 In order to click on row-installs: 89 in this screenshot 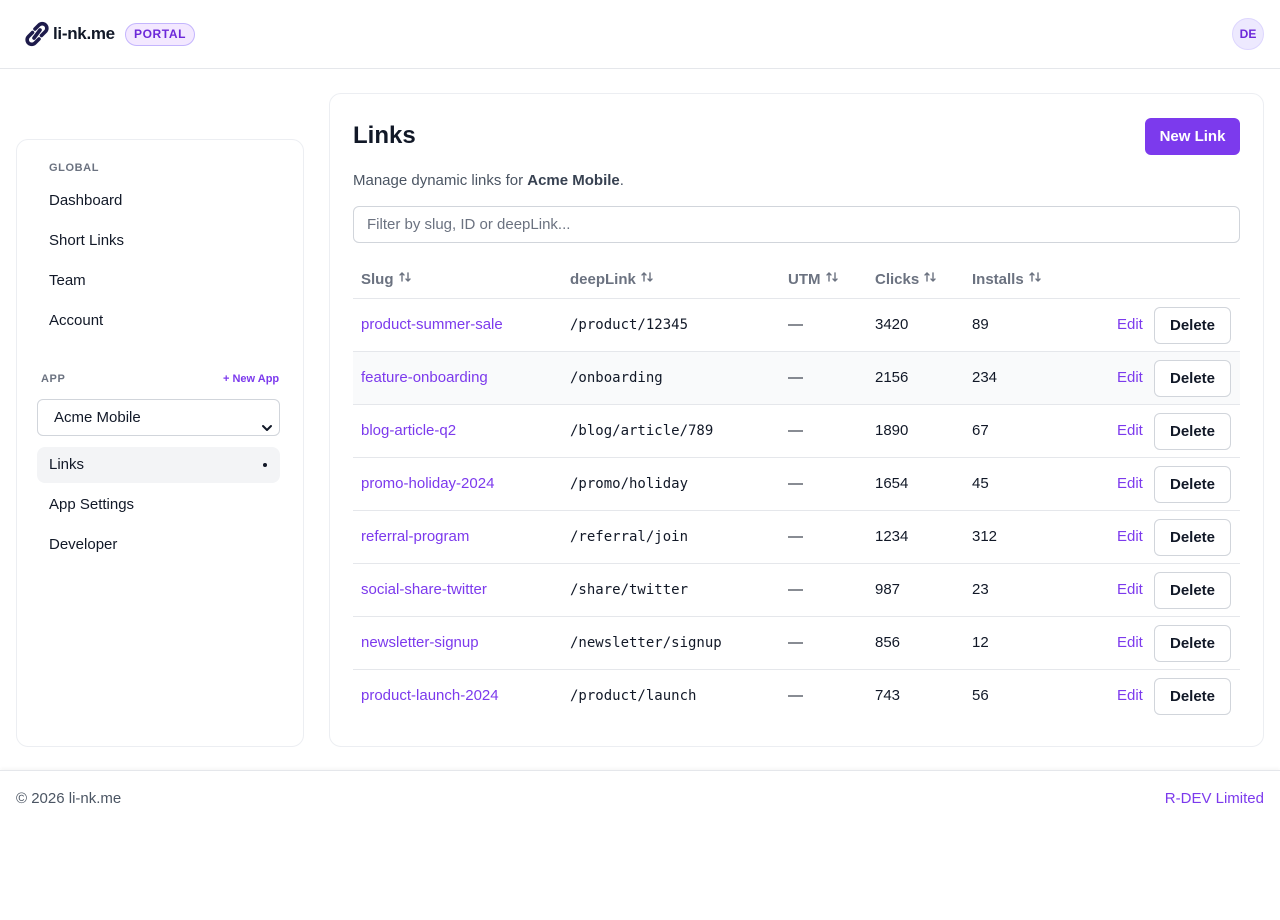, I will do `click(980, 324)`.